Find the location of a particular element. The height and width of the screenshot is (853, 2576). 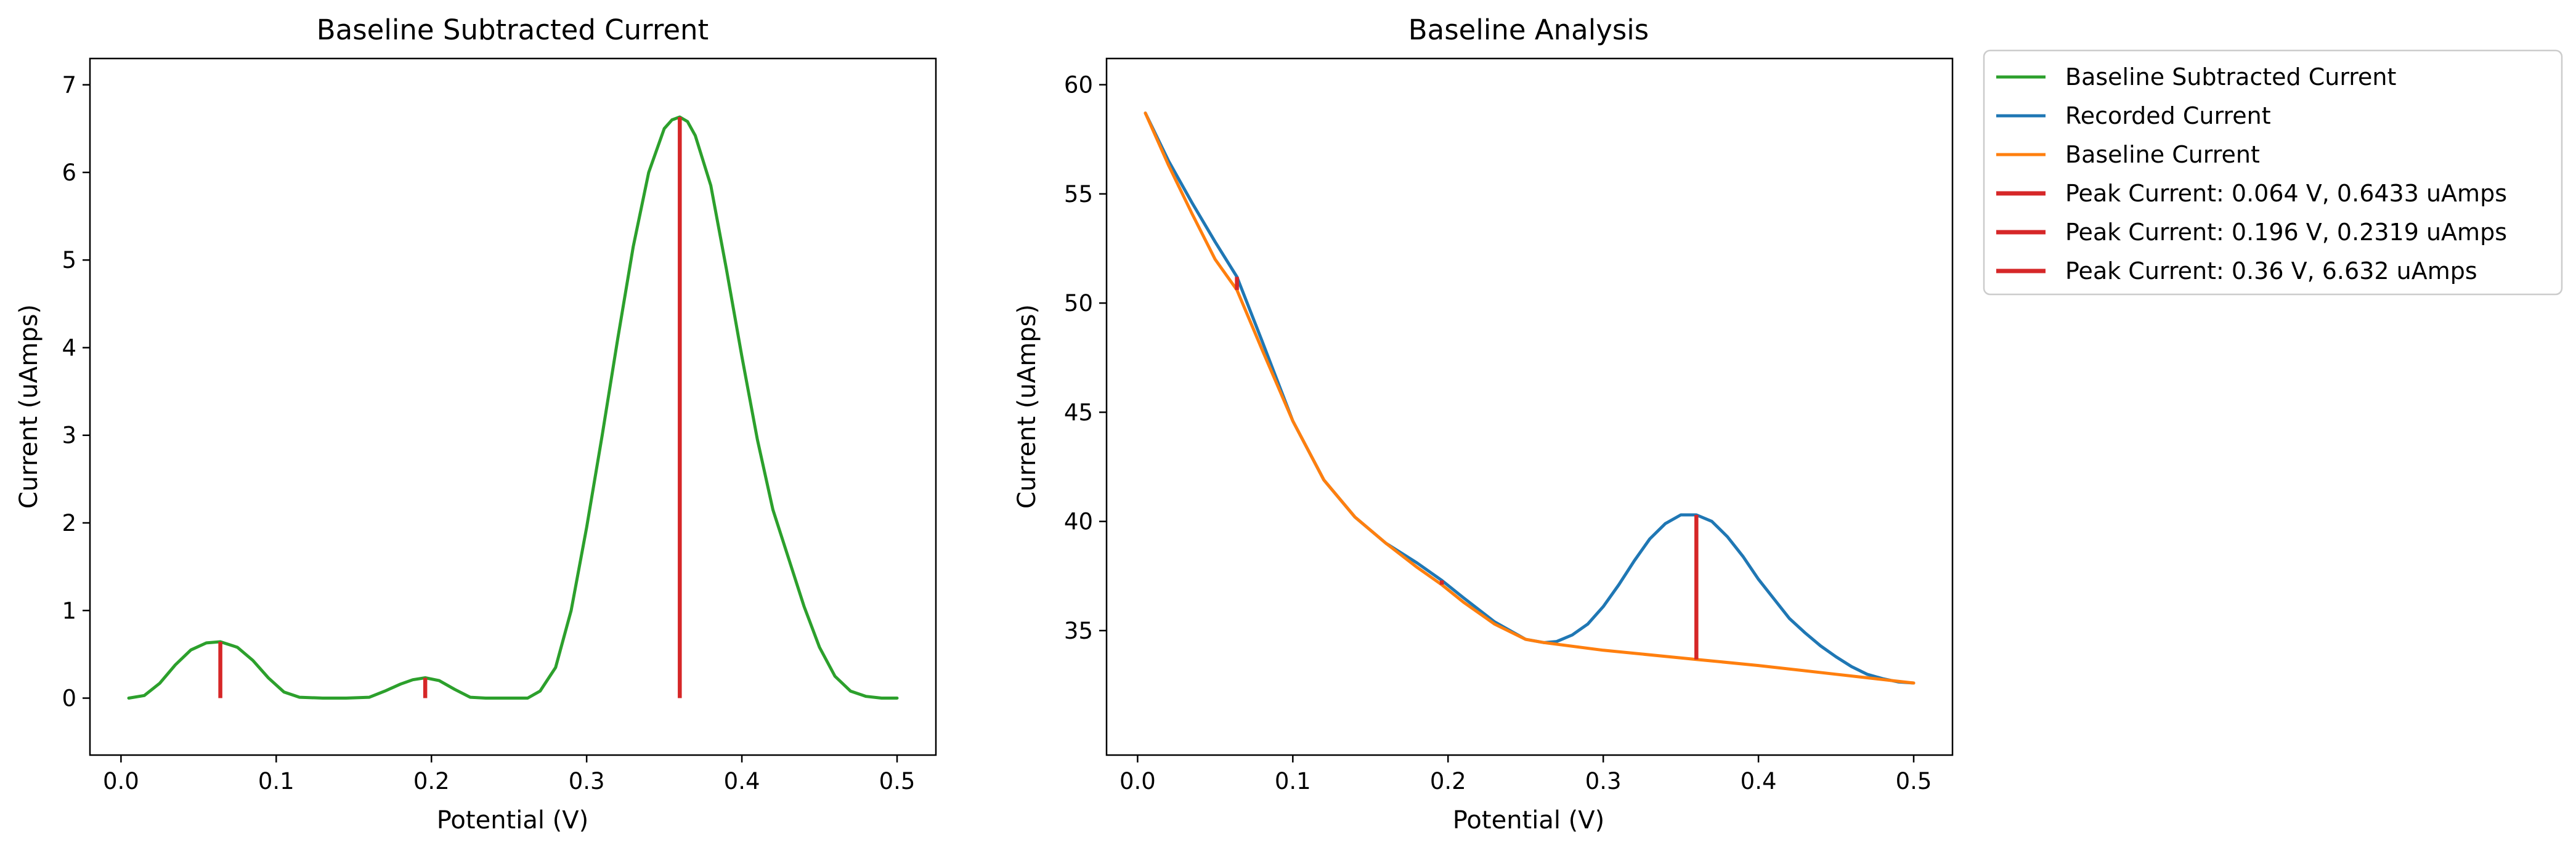

y-tick-label: 3 is located at coordinates (69, 435).